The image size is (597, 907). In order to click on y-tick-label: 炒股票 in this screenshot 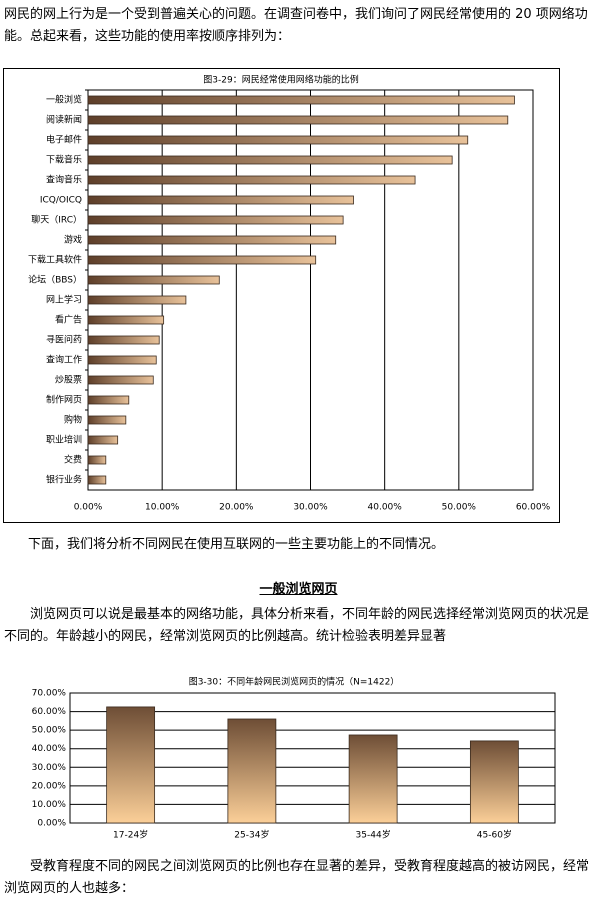, I will do `click(68, 380)`.